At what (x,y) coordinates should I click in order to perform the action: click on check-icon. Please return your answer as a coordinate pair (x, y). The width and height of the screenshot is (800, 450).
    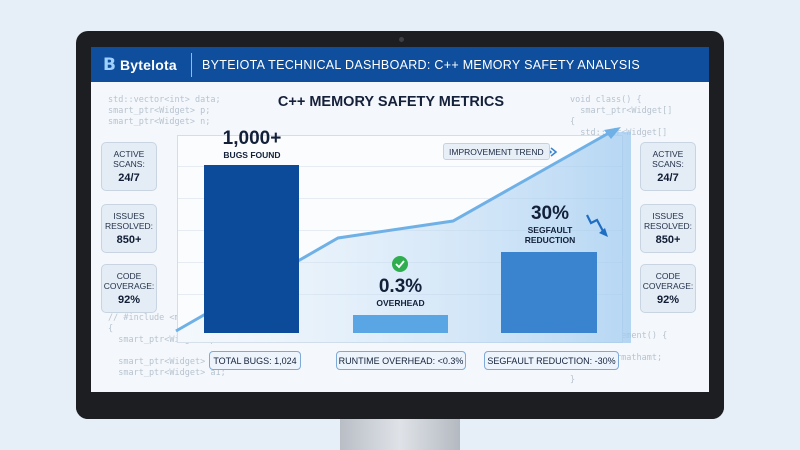
    Looking at the image, I should click on (400, 264).